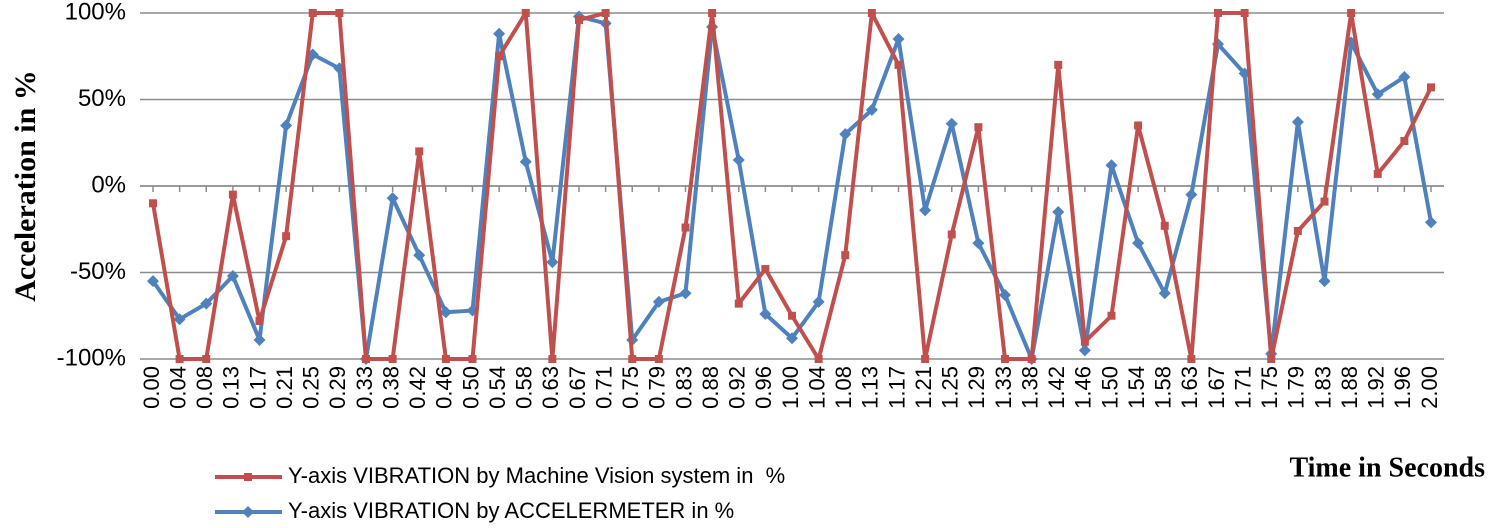 The width and height of the screenshot is (1493, 528). What do you see at coordinates (231, 387) in the screenshot?
I see `x-tick-label: 0.13` at bounding box center [231, 387].